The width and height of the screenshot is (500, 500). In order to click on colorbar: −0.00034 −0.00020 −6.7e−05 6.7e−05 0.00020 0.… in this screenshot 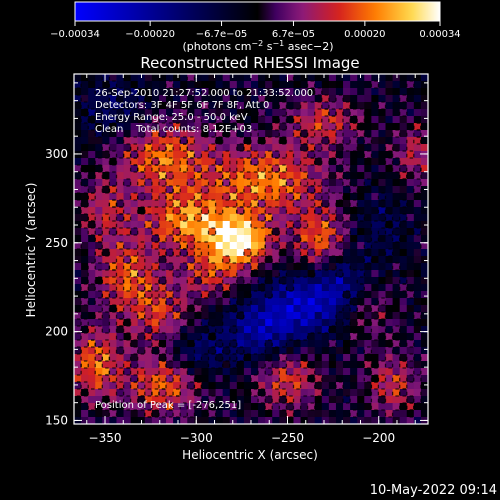, I will do `click(255, 27)`.